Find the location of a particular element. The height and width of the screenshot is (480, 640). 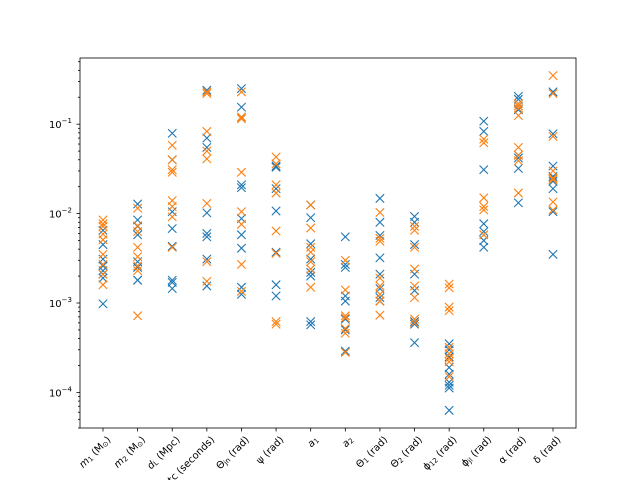

x-tick-label: a2 is located at coordinates (348, 442).